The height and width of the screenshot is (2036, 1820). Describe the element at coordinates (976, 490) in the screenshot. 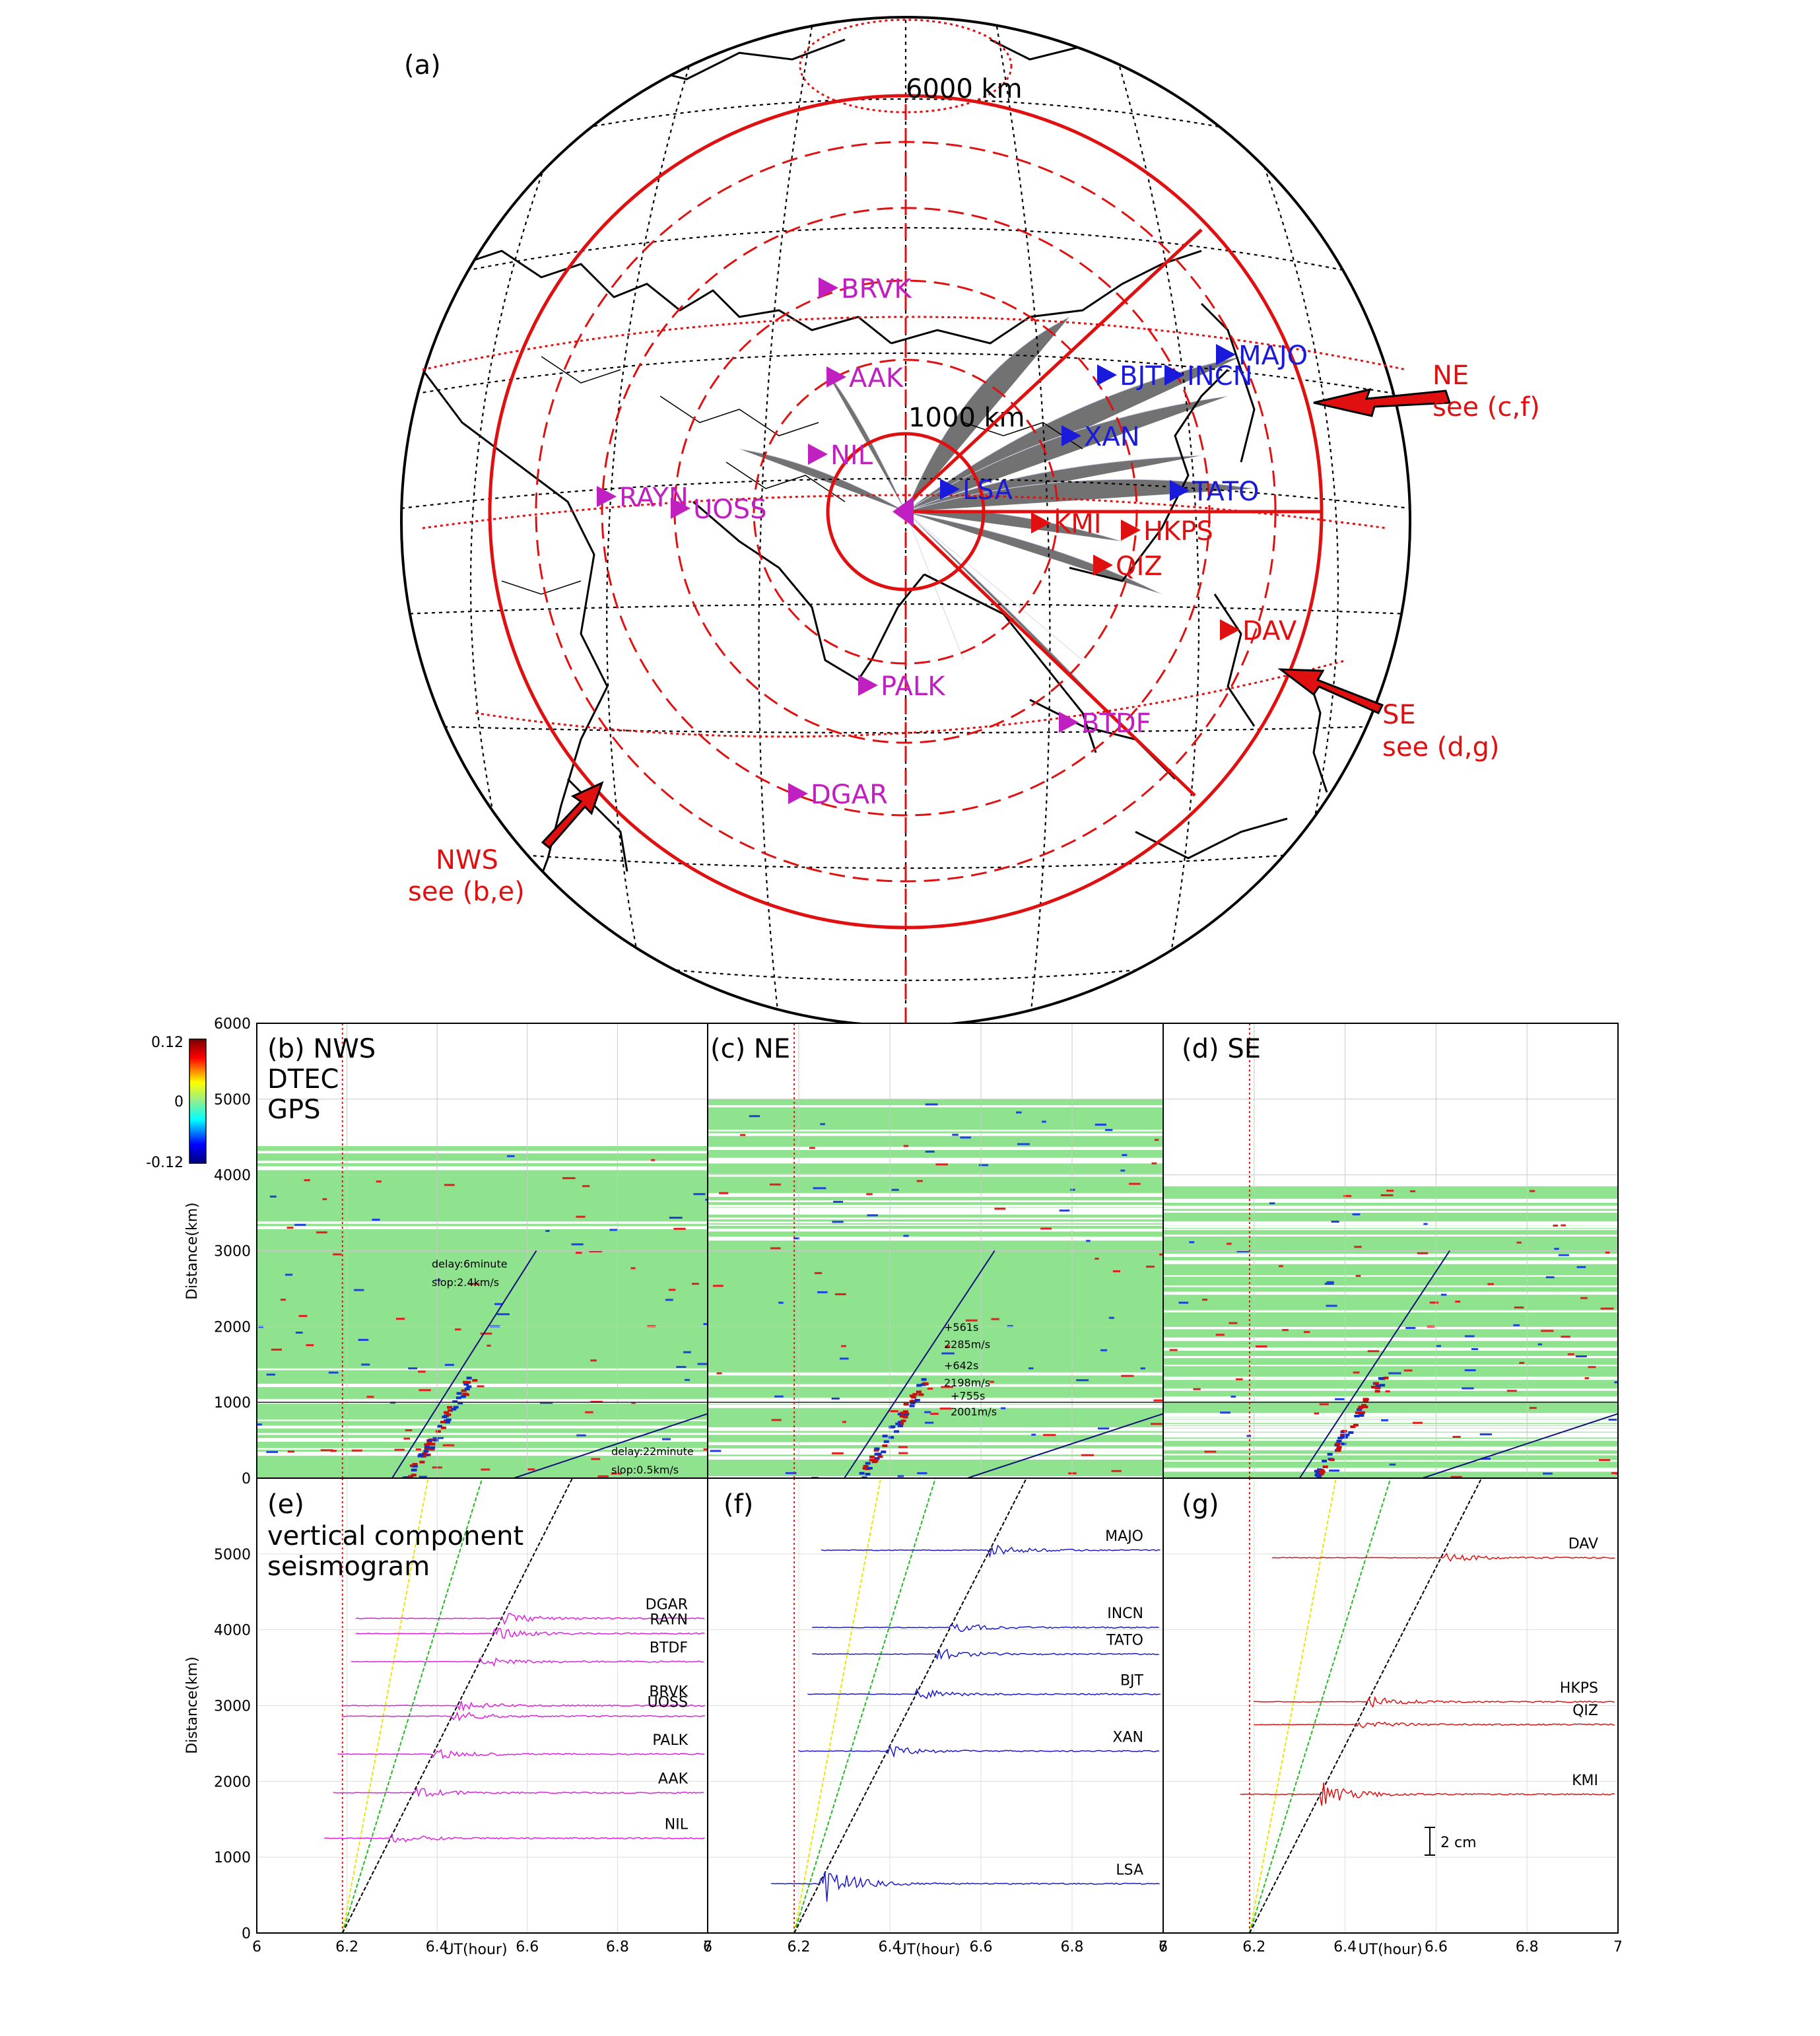

I see `station-lsa: LSA` at that location.